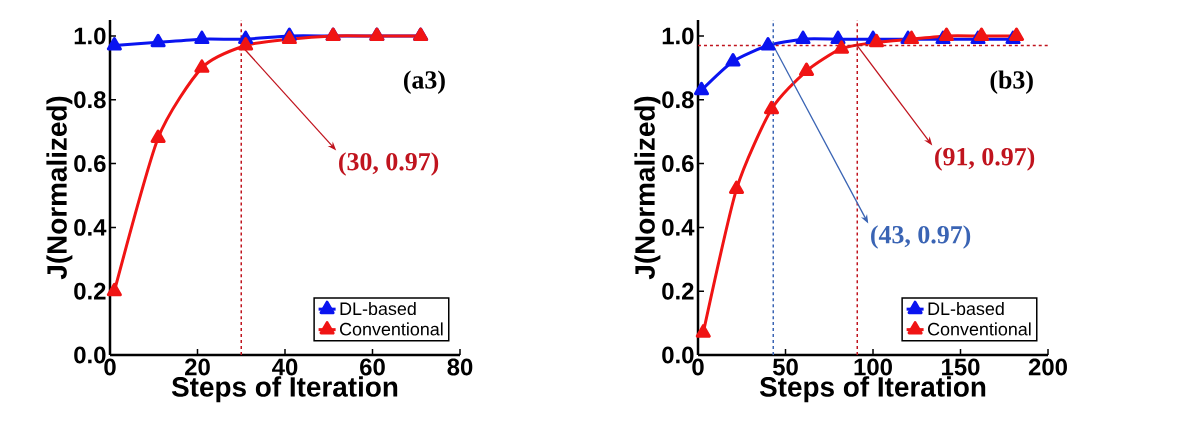 Image resolution: width=1193 pixels, height=443 pixels. I want to click on x-tick-label: 200, so click(1047, 367).